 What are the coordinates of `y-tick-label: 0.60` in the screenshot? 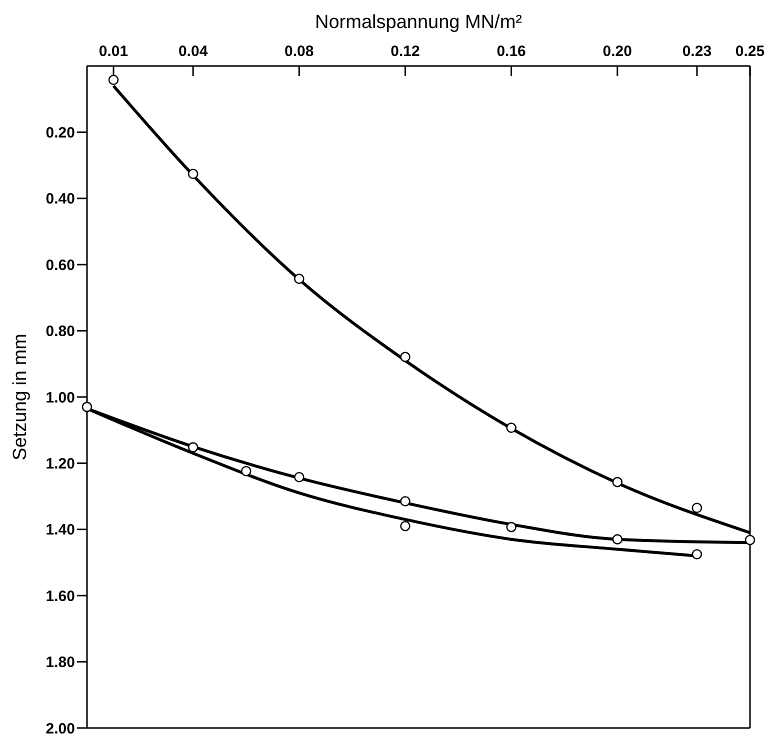 It's located at (60, 265).